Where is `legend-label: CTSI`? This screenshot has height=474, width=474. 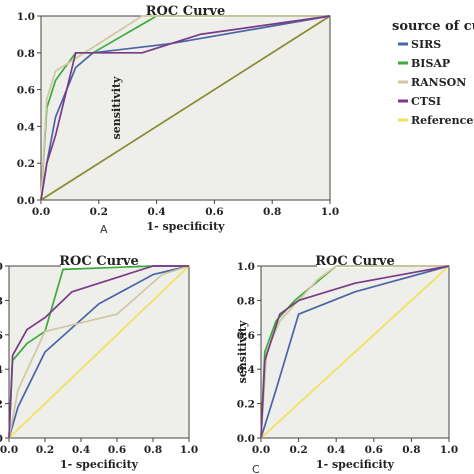
legend-label: CTSI is located at coordinates (426, 101).